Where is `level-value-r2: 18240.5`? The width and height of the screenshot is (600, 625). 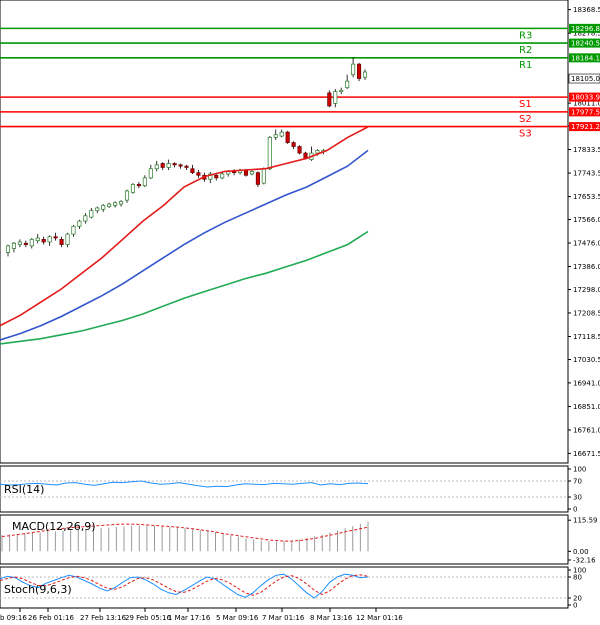 level-value-r2: 18240.5 is located at coordinates (585, 44).